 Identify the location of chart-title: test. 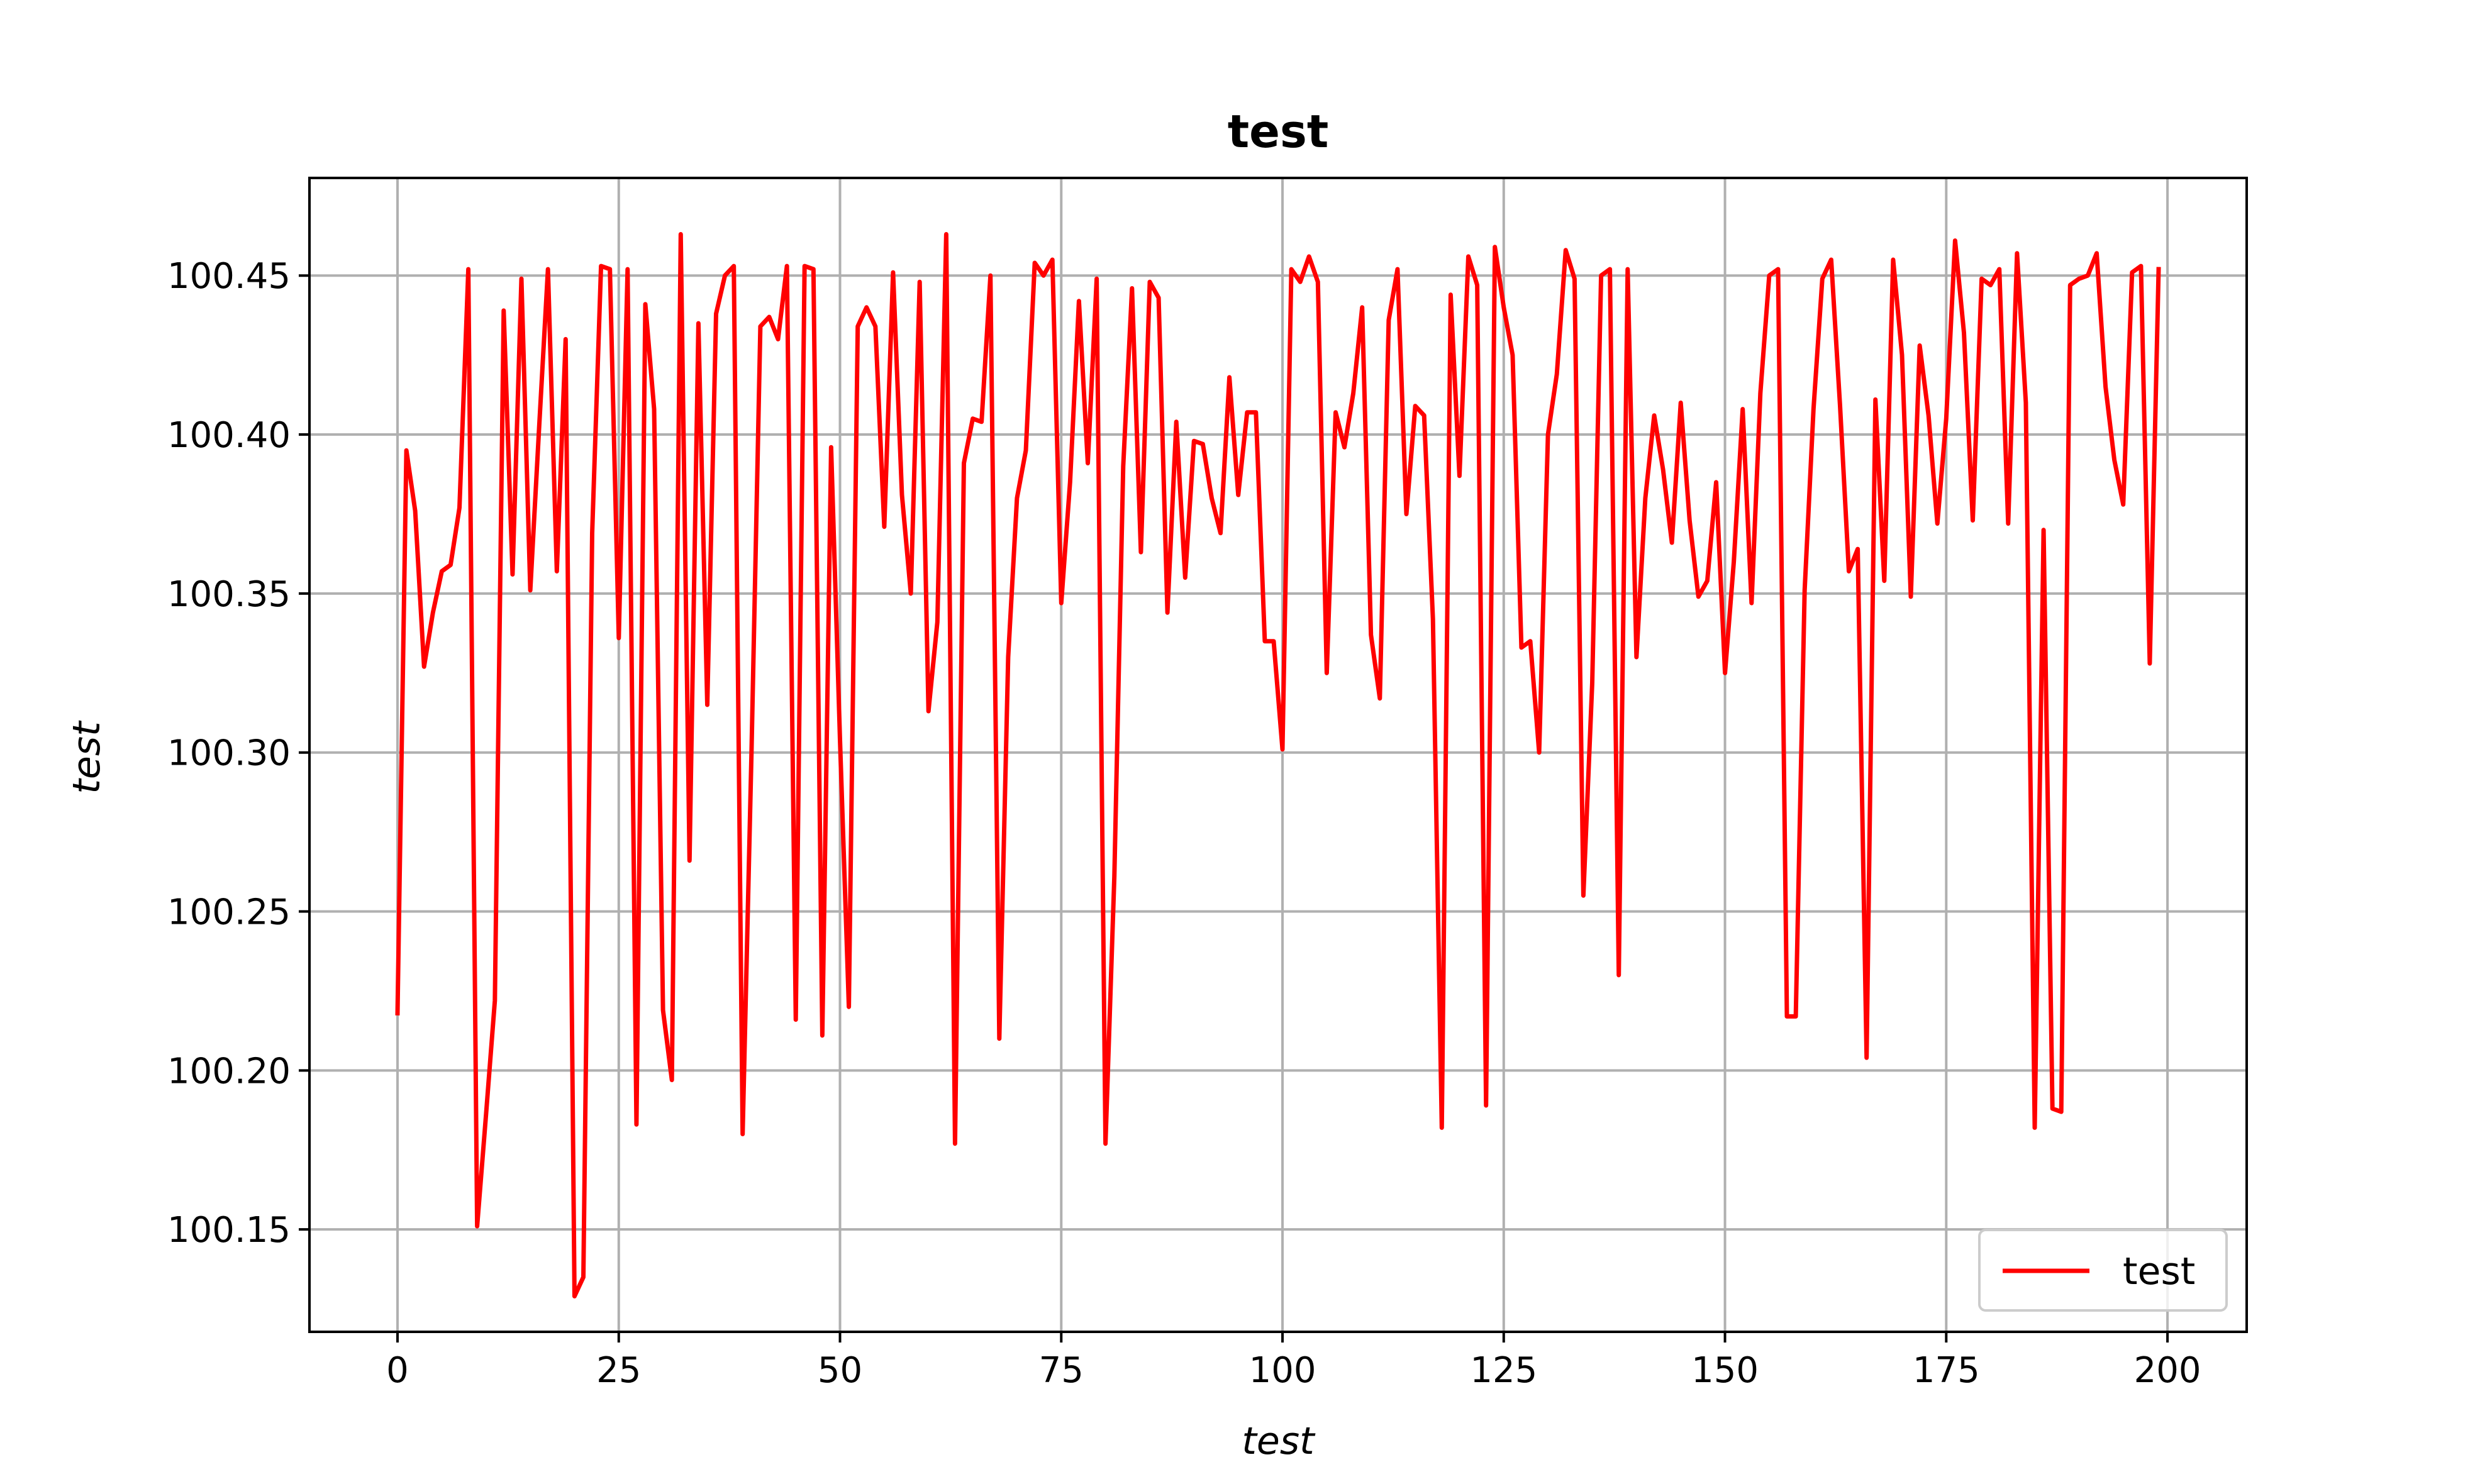
(1278, 131).